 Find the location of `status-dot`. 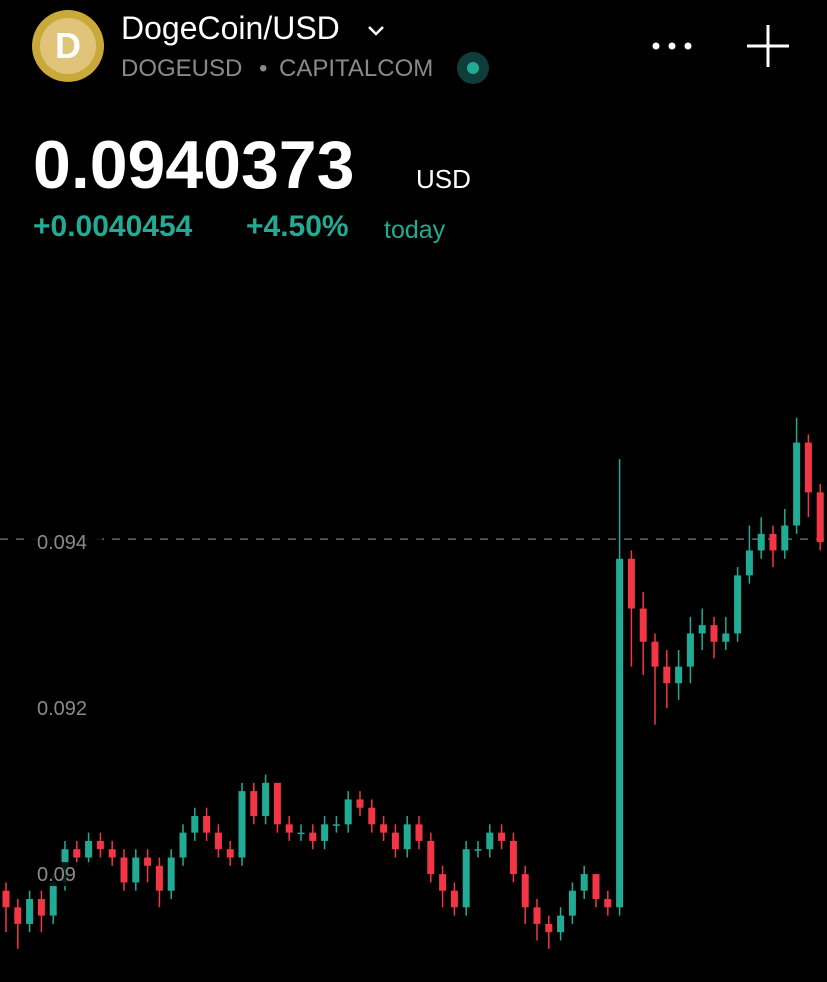

status-dot is located at coordinates (473, 68).